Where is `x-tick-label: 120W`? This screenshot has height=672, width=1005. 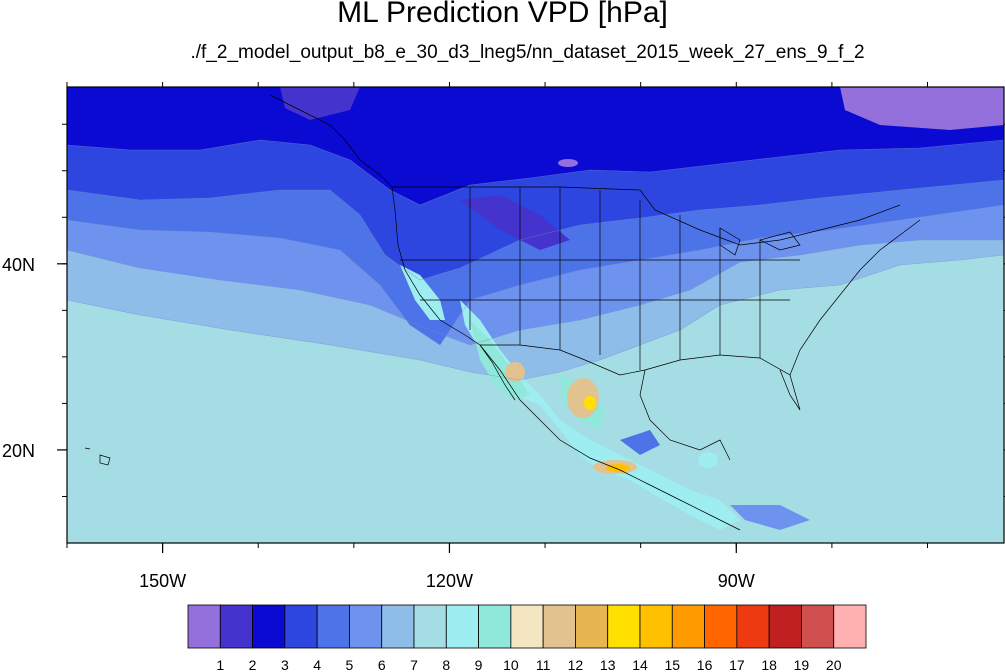
x-tick-label: 120W is located at coordinates (449, 581).